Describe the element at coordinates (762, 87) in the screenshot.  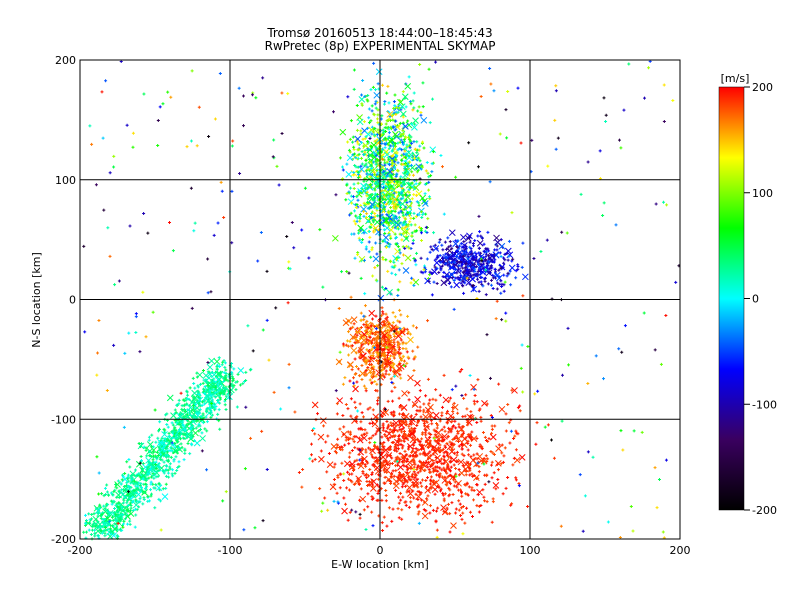
I see `colorbar-tick-label: 200` at that location.